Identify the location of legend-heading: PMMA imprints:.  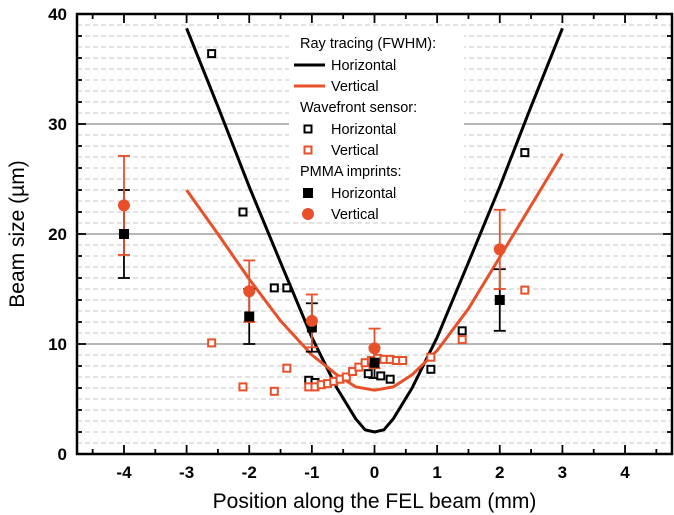
(351, 172).